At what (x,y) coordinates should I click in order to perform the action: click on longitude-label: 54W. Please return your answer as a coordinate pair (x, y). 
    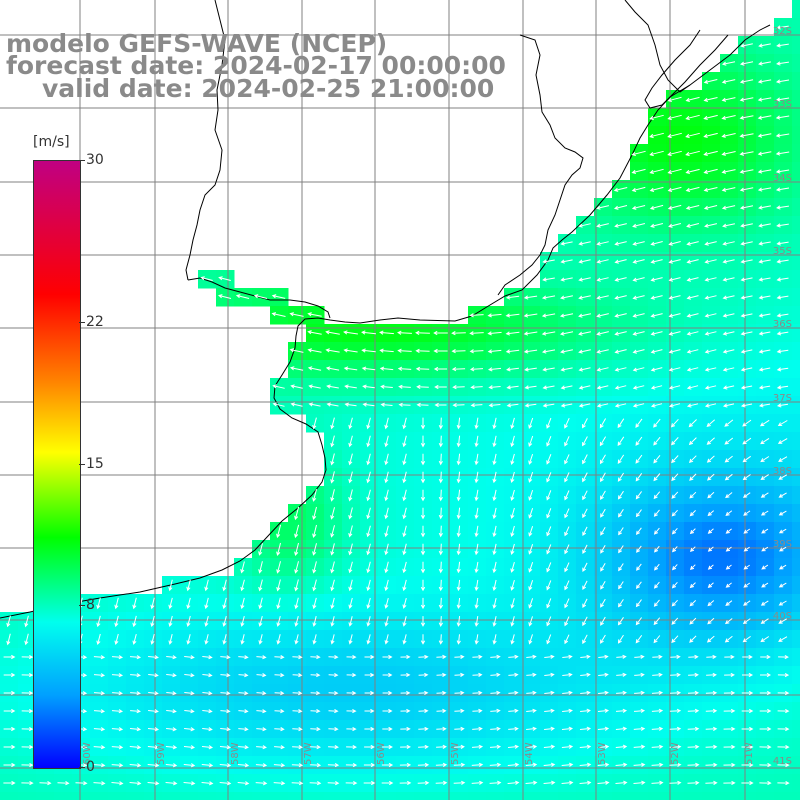
    Looking at the image, I should click on (529, 753).